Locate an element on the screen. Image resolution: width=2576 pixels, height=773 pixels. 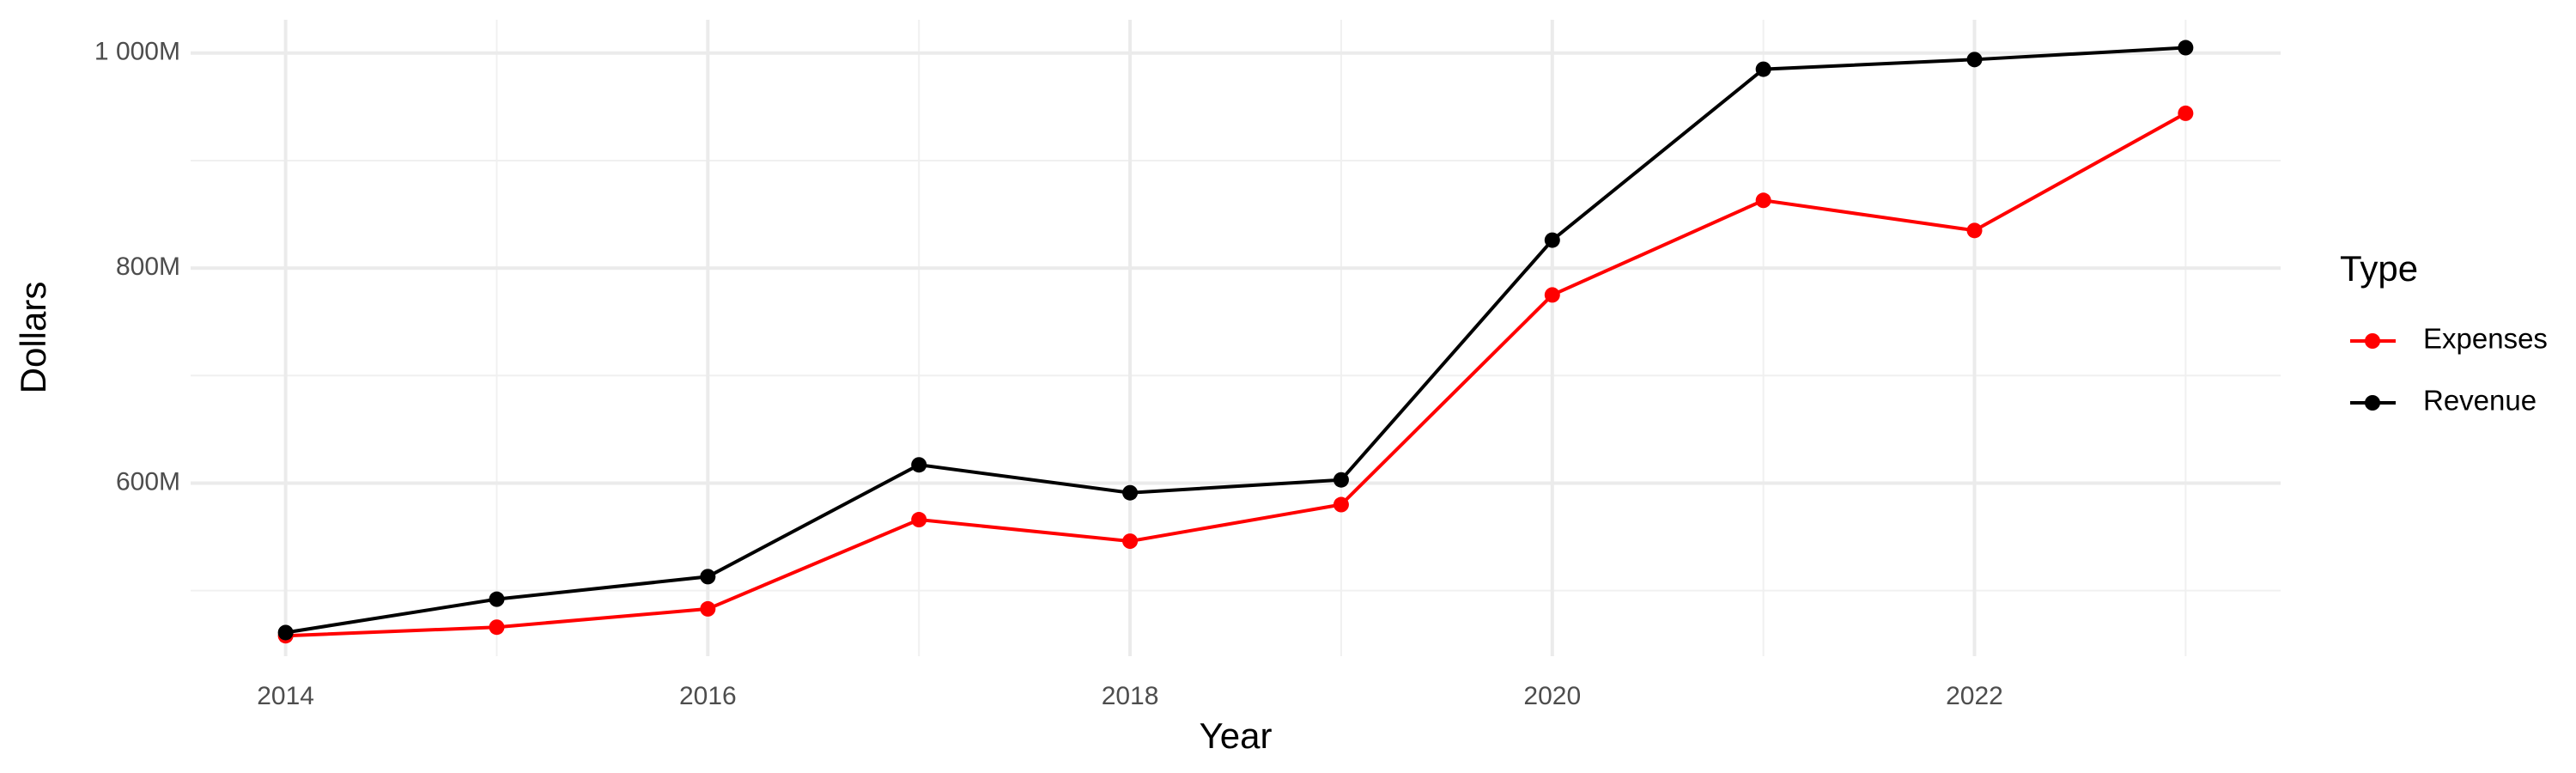
legend-label: Revenue is located at coordinates (2480, 401).